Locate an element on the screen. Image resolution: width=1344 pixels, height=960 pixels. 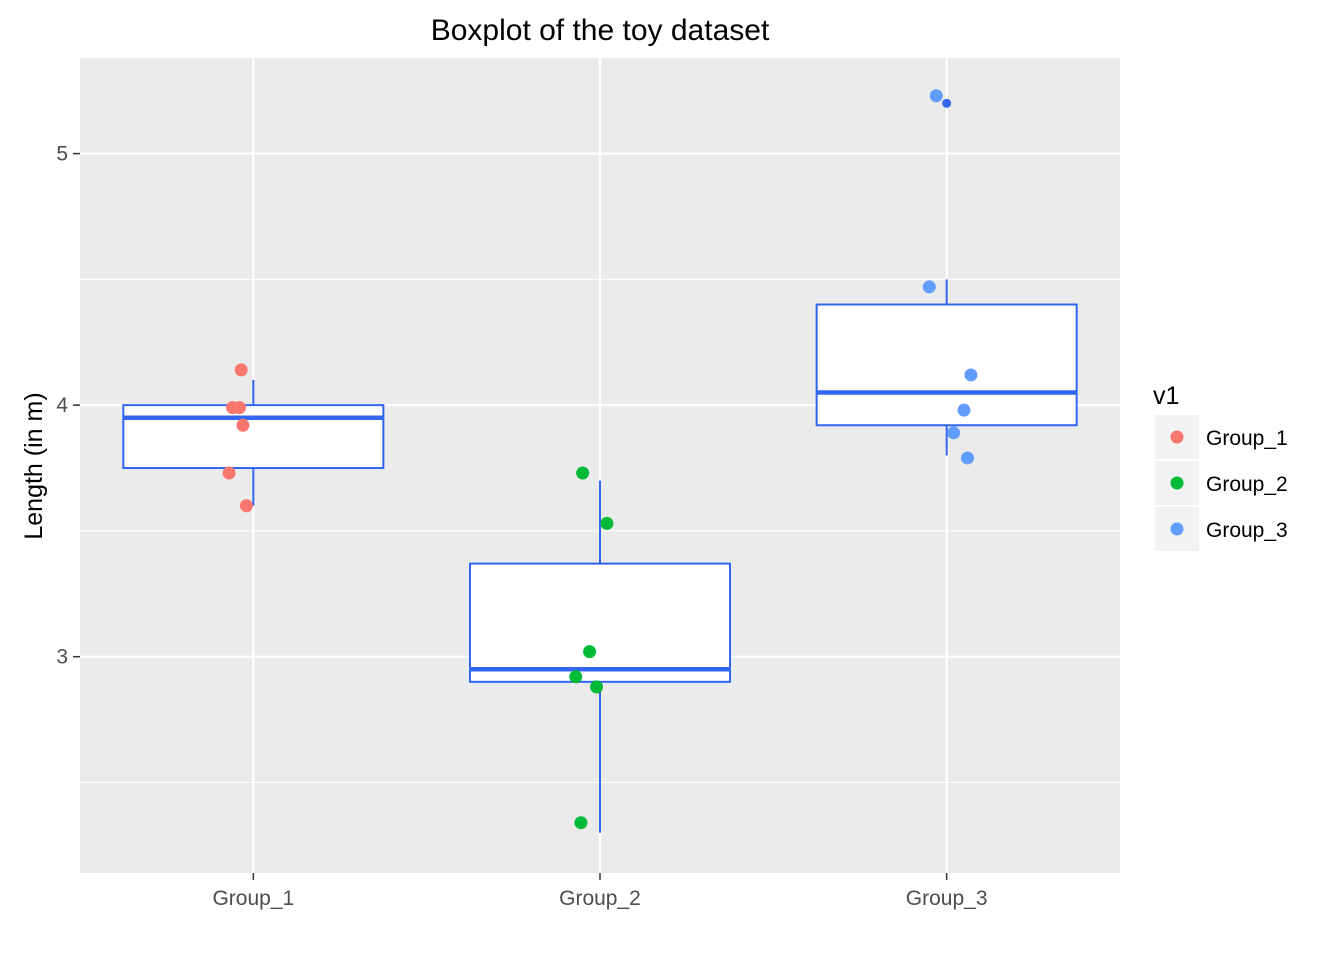
x-axis: Group_1 Group_2 Group_3 is located at coordinates (600, 891).